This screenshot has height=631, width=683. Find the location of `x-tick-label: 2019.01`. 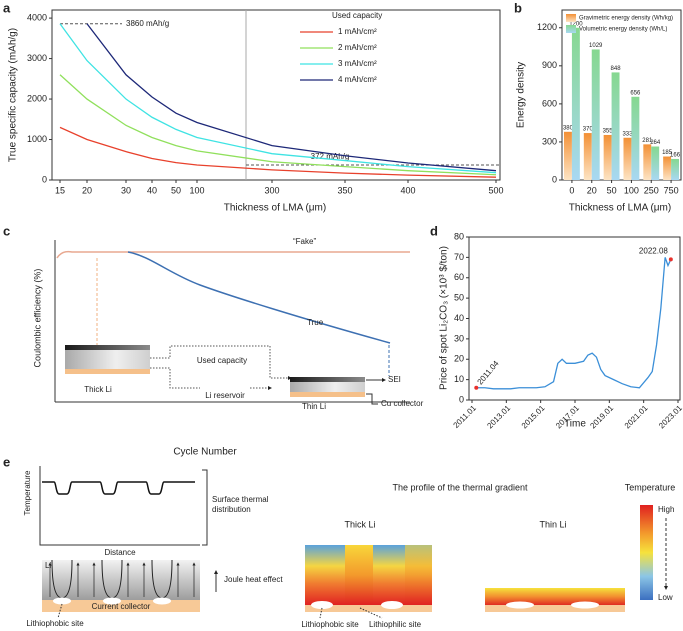

x-tick-label: 2019.01 is located at coordinates (601, 416).